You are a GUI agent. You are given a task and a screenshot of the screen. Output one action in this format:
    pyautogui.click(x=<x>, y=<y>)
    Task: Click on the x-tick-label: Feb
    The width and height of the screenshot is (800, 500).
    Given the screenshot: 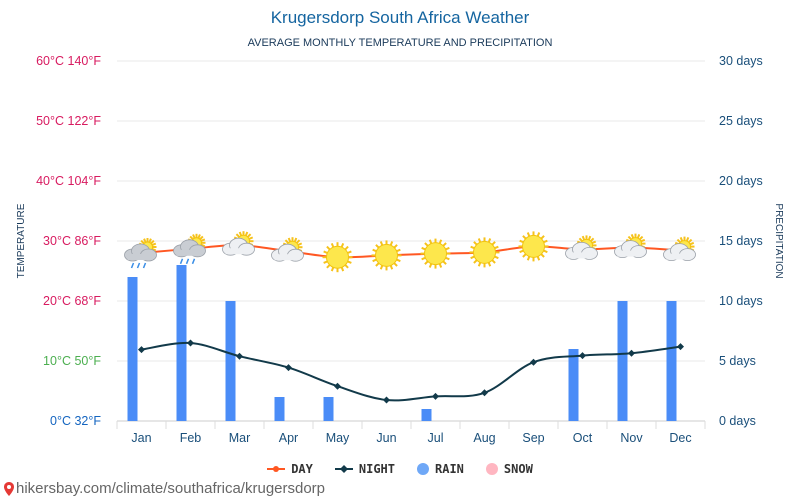 What is the action you would take?
    pyautogui.click(x=191, y=438)
    